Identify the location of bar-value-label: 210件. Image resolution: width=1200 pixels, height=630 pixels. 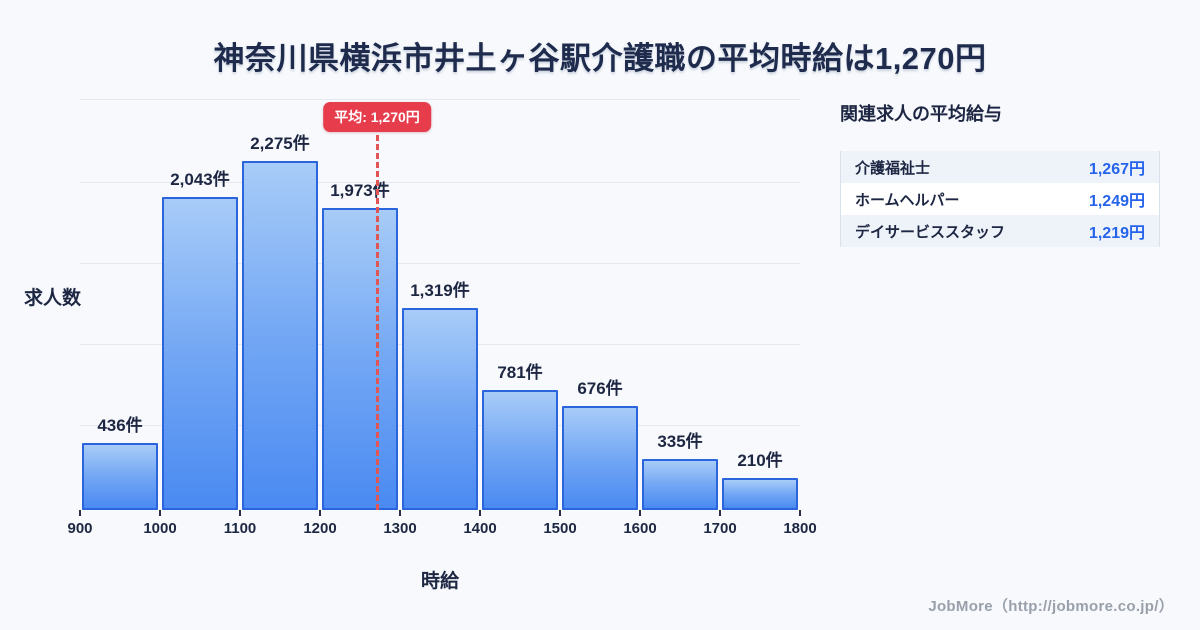
(760, 460).